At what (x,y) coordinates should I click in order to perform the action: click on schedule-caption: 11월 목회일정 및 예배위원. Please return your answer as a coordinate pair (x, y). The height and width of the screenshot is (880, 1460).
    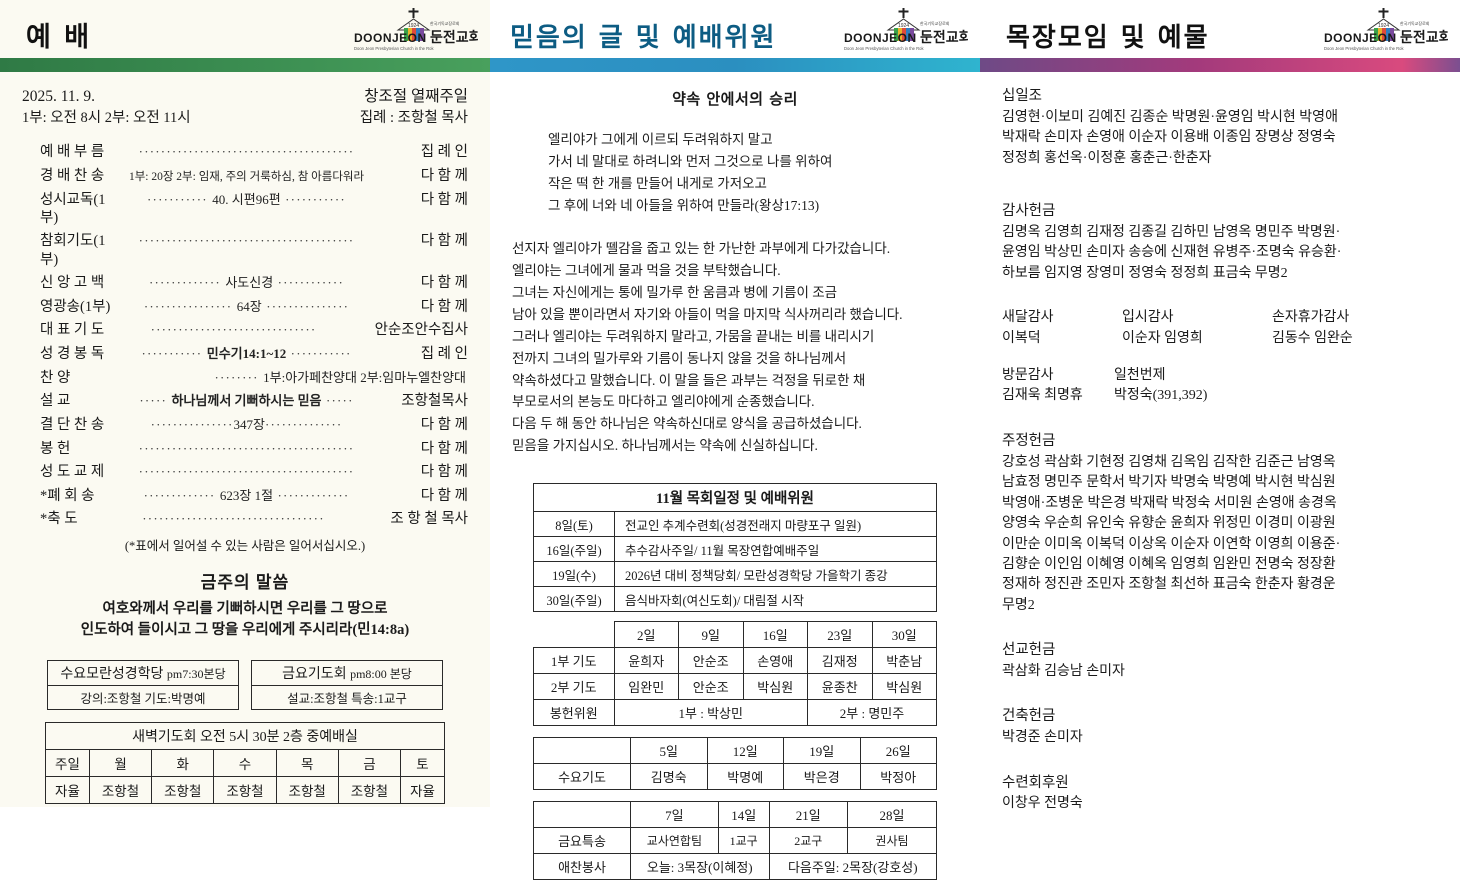
    Looking at the image, I should click on (735, 498).